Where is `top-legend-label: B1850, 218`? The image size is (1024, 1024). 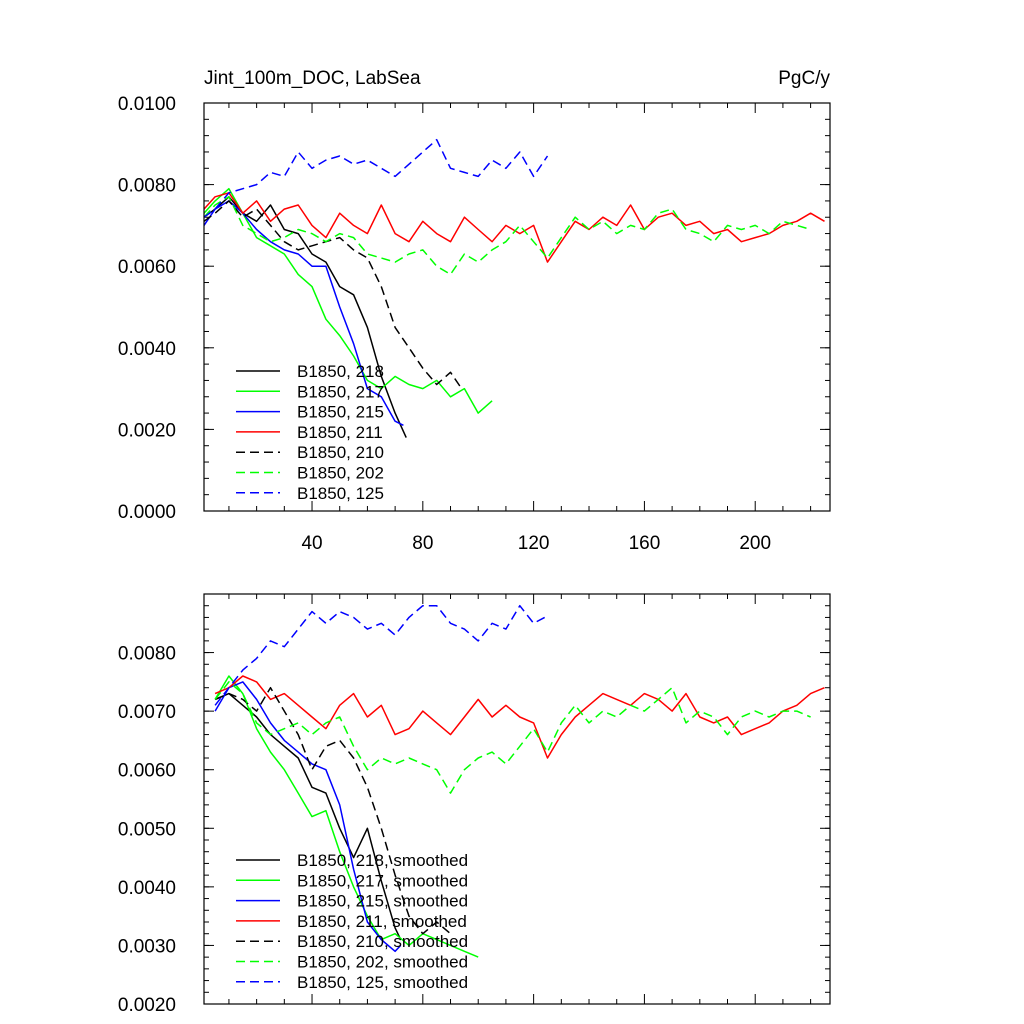 top-legend-label: B1850, 218 is located at coordinates (340, 371).